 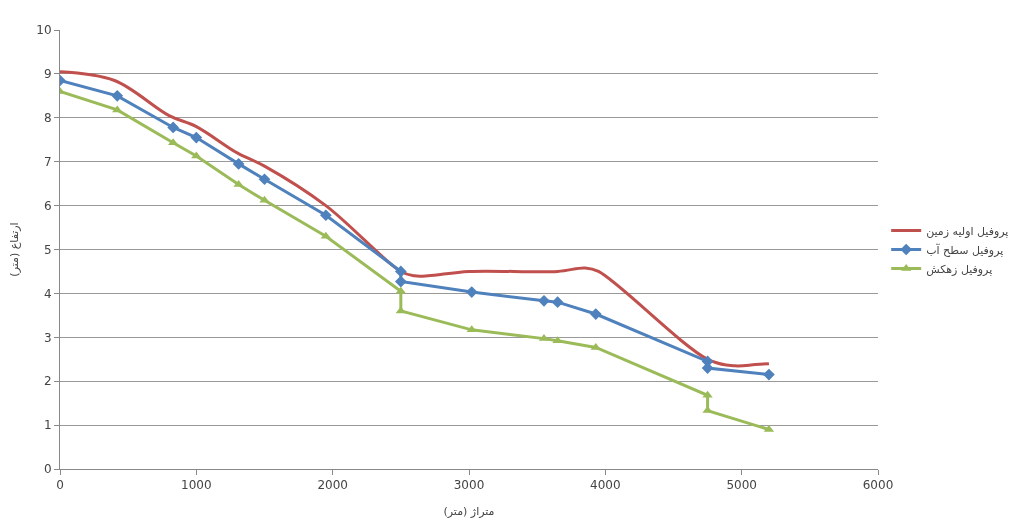 I want to click on x-tick-label: 1000, so click(x=196, y=485).